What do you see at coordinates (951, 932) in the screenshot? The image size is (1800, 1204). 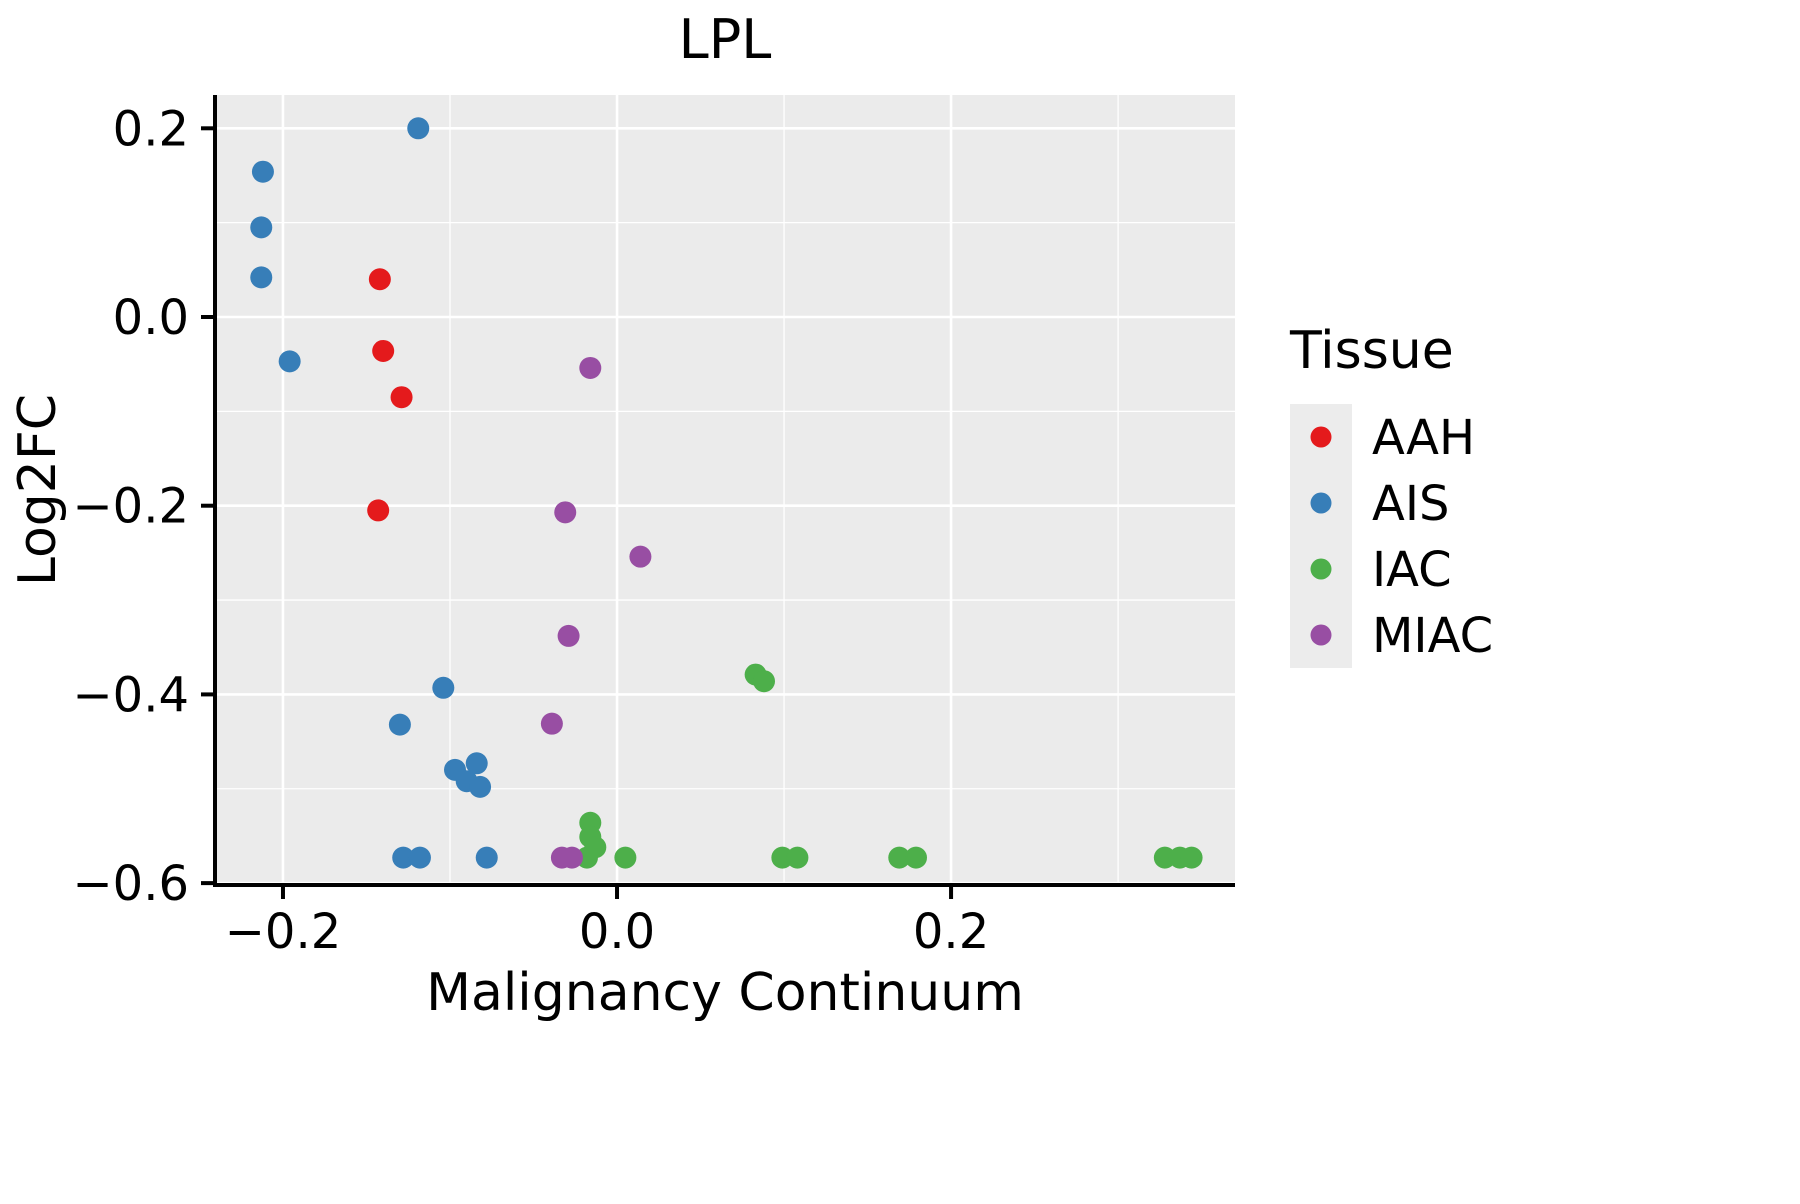 I see `x-tick-label: 0.2` at bounding box center [951, 932].